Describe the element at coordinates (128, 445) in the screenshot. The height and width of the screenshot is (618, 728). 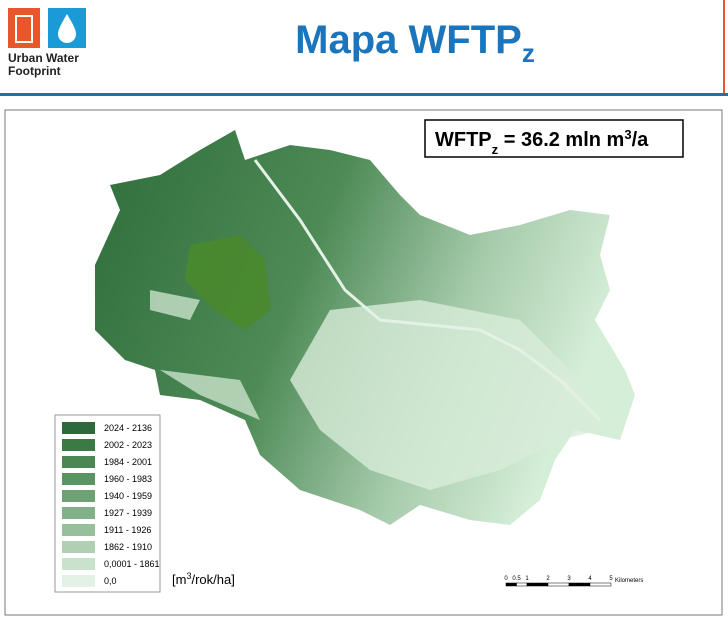
I see `legend-label: 2002 - 2023` at that location.